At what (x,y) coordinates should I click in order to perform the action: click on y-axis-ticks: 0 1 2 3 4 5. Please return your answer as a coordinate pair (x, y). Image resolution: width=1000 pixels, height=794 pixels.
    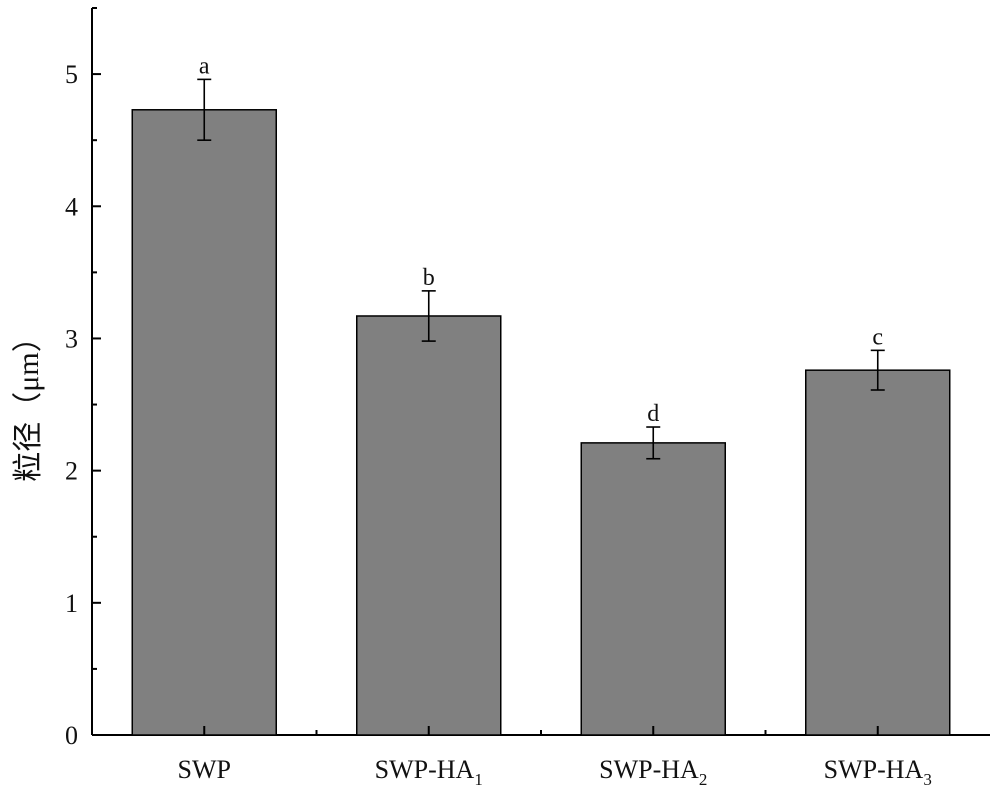
    Looking at the image, I should click on (83, 379).